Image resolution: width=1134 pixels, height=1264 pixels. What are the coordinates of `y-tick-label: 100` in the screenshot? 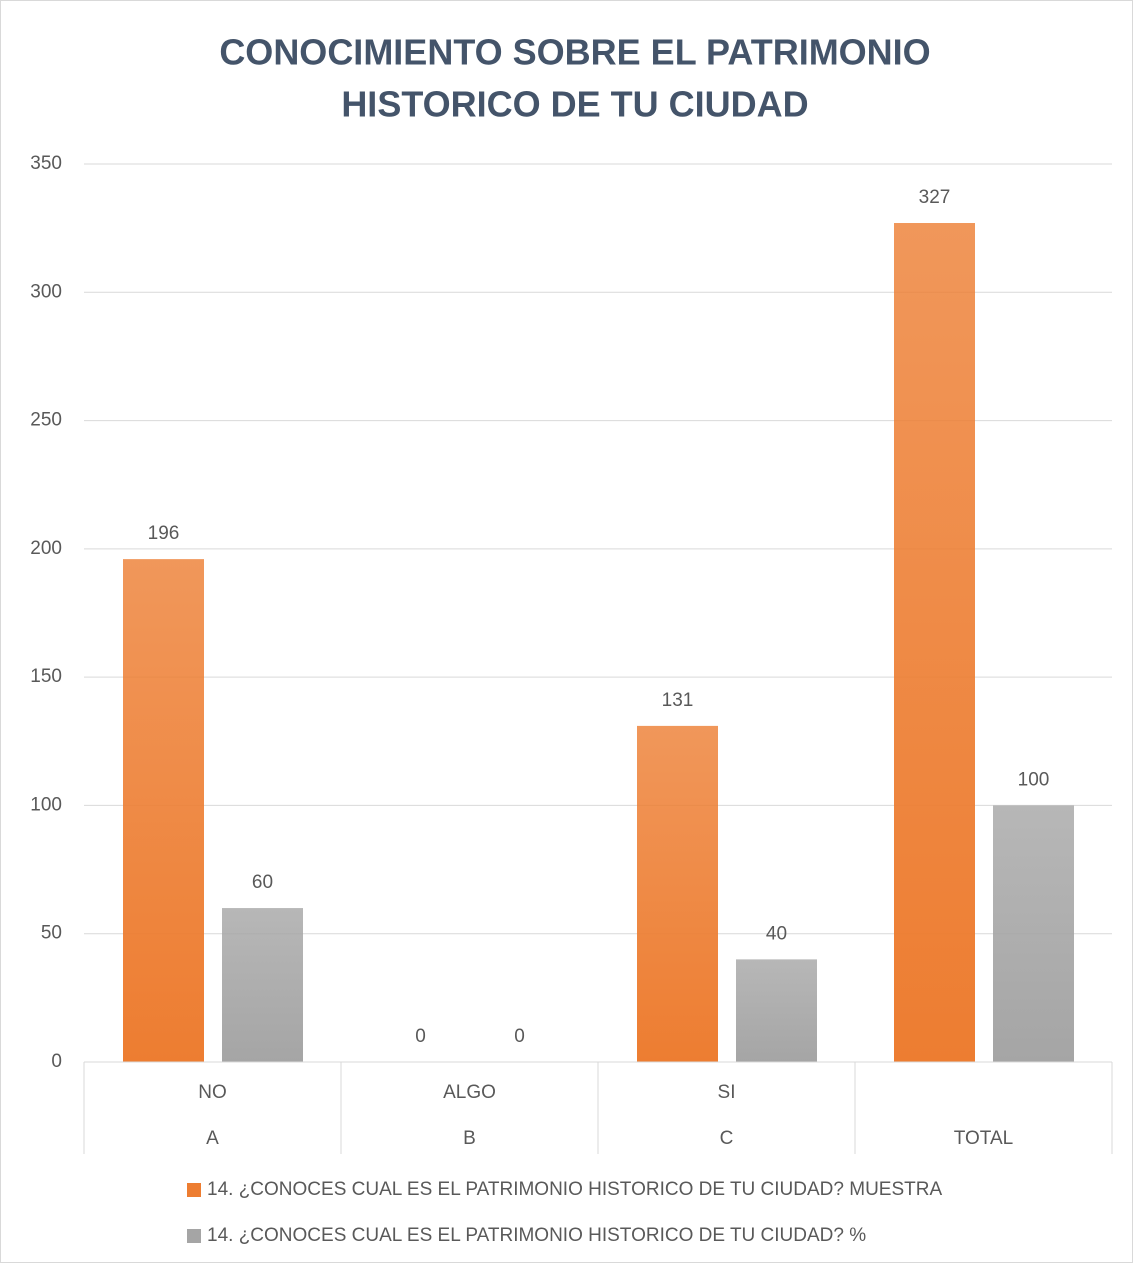 It's located at (46, 804).